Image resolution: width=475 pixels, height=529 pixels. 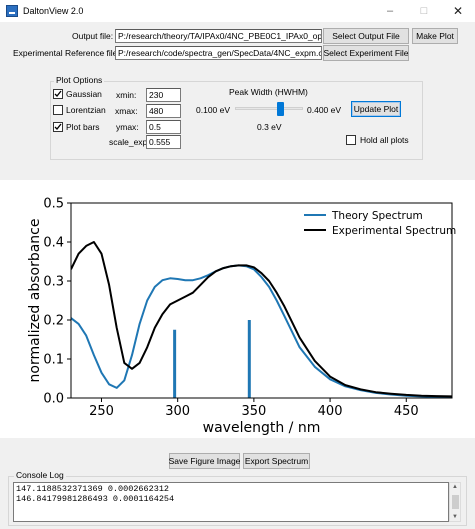 I want to click on legend-entry: Theory Spectrum, so click(x=377, y=216).